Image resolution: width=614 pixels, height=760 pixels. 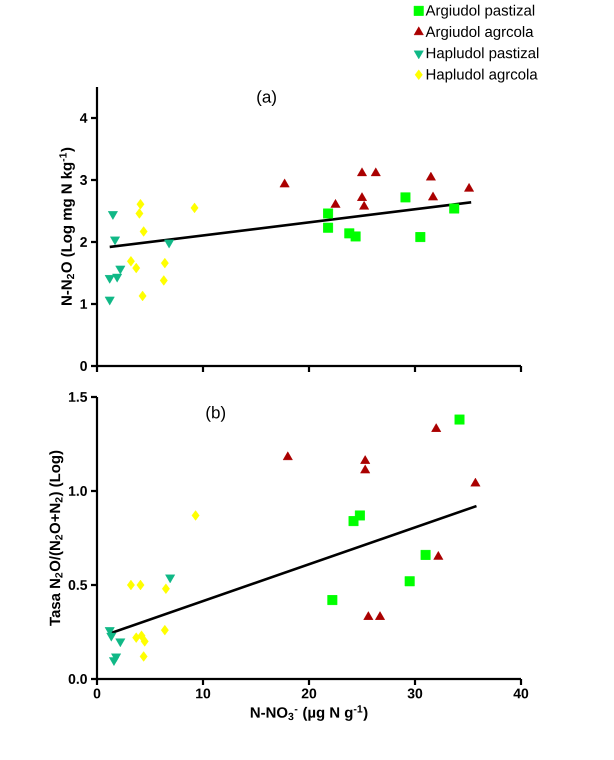 What do you see at coordinates (83, 366) in the screenshot?
I see `y-tick-label: 0` at bounding box center [83, 366].